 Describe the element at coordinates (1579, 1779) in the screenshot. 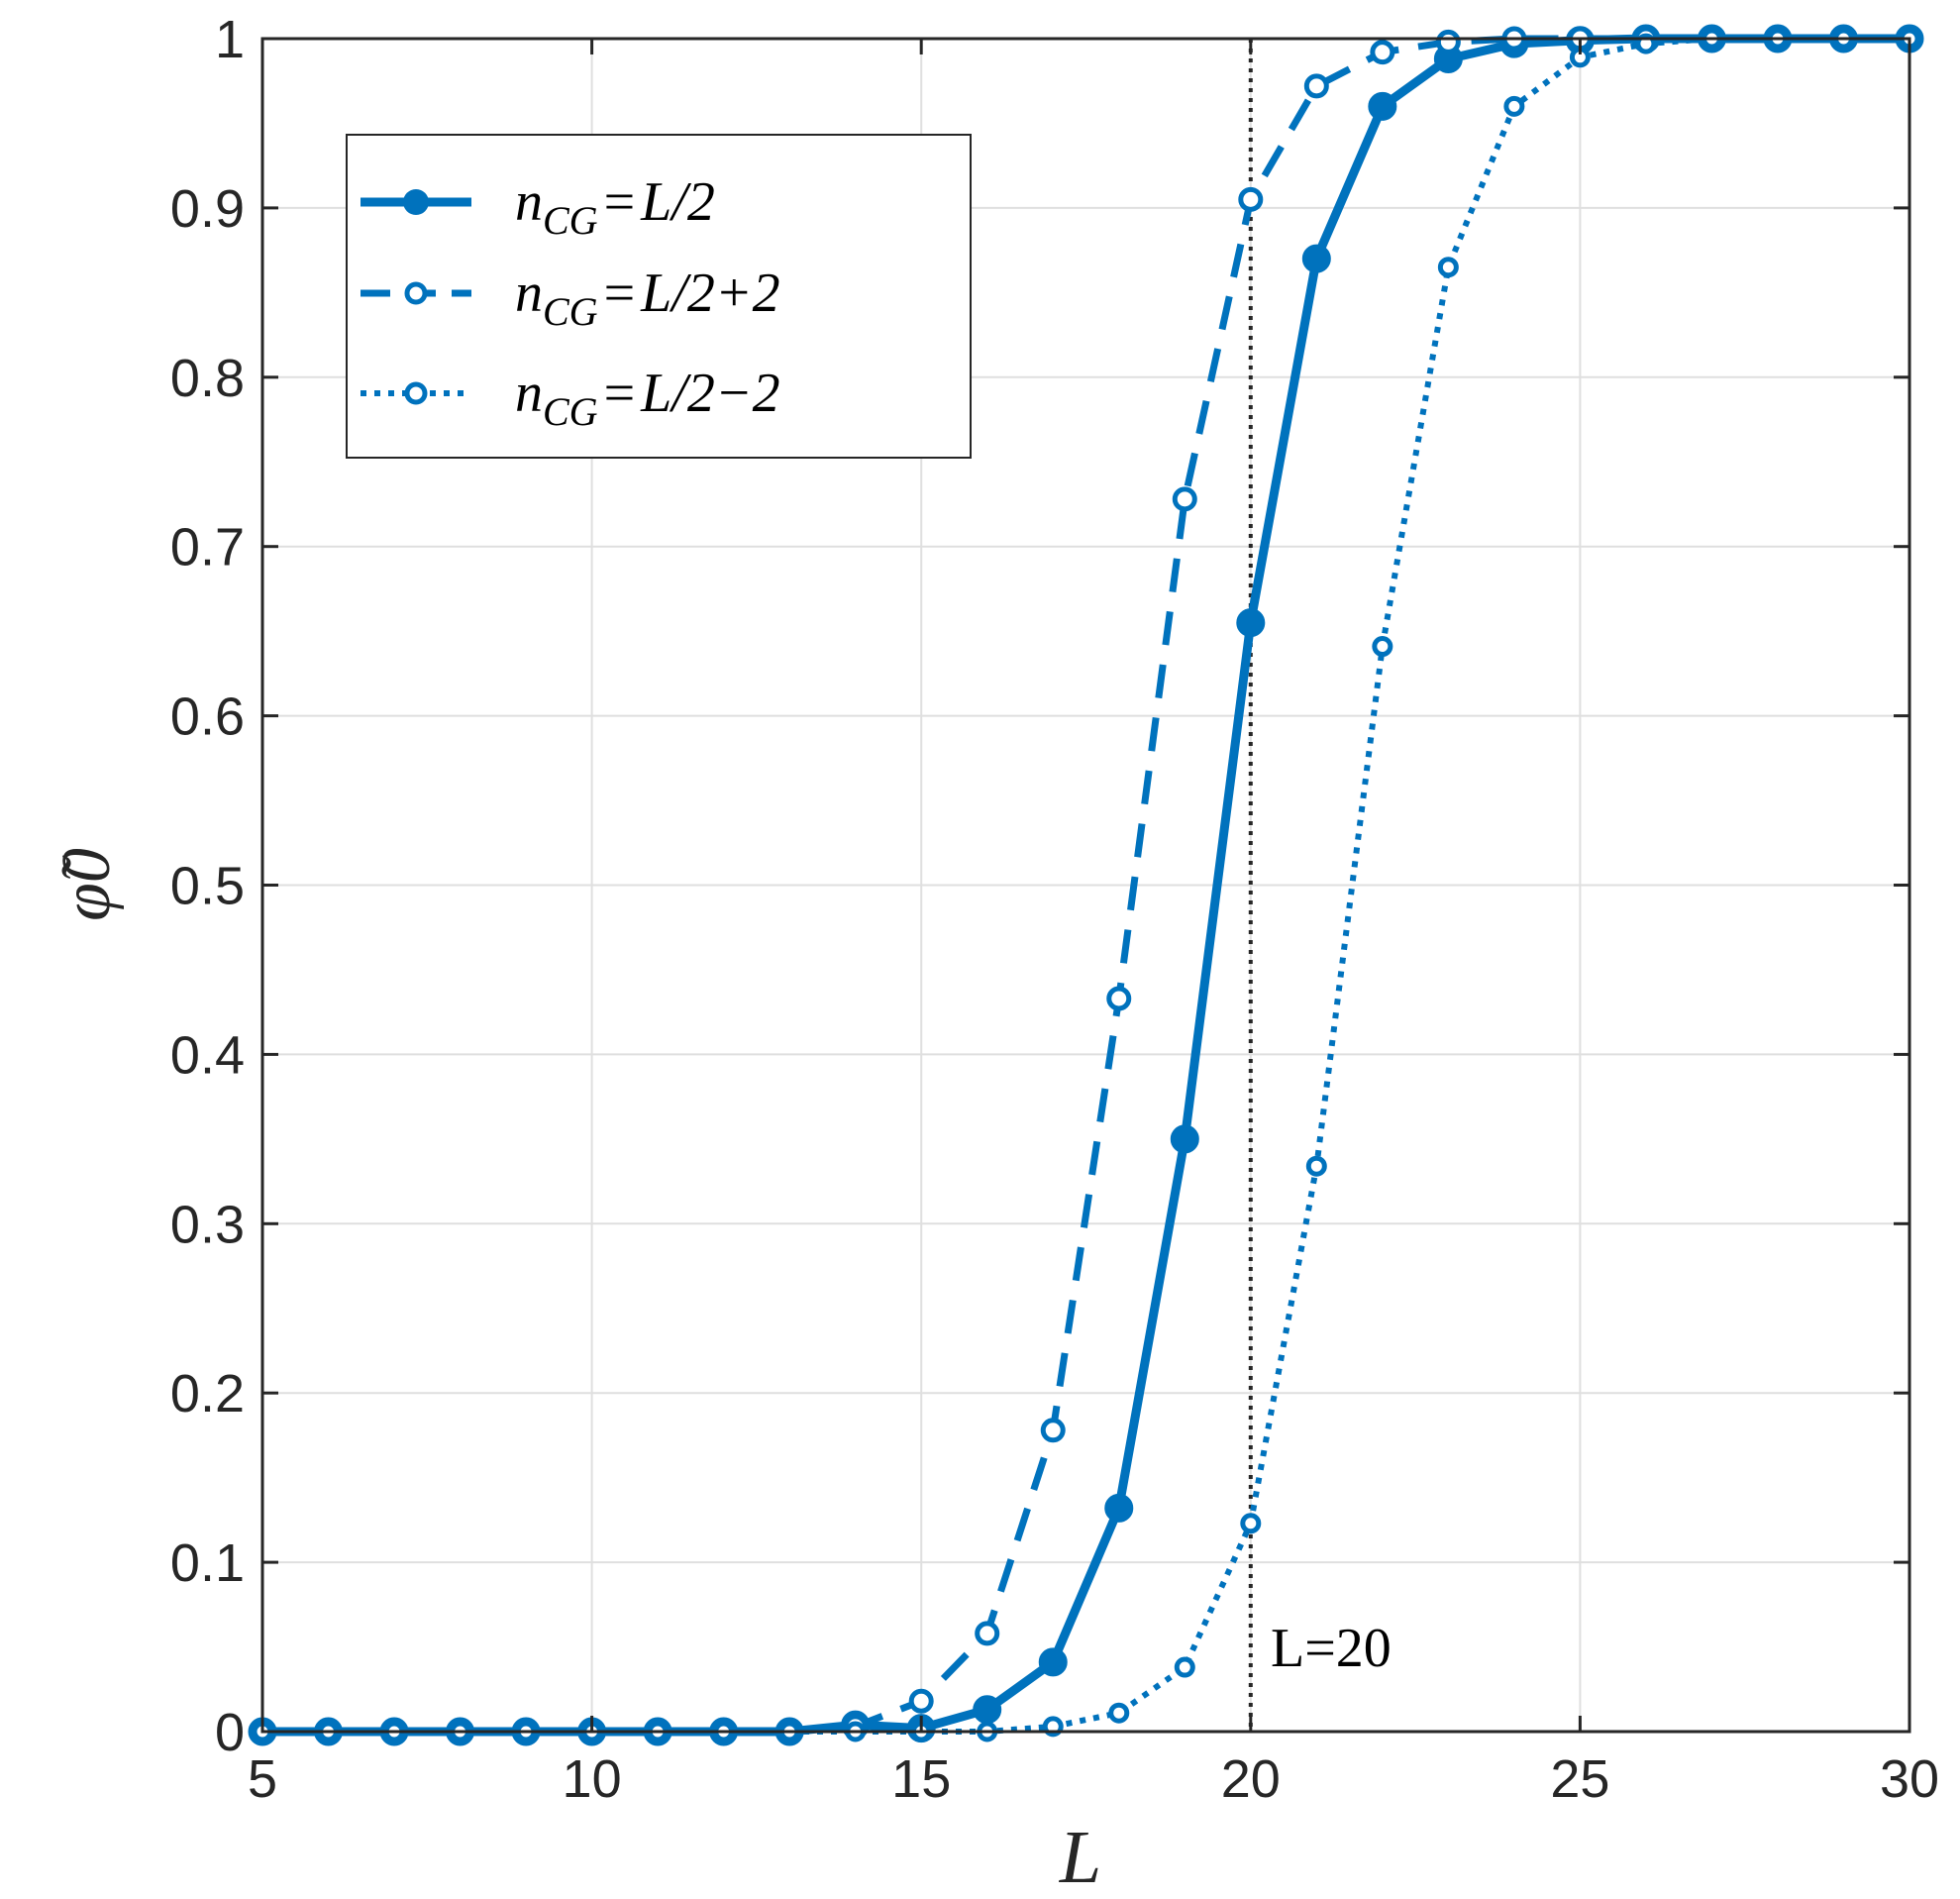

I see `x-tick-label: 25` at that location.